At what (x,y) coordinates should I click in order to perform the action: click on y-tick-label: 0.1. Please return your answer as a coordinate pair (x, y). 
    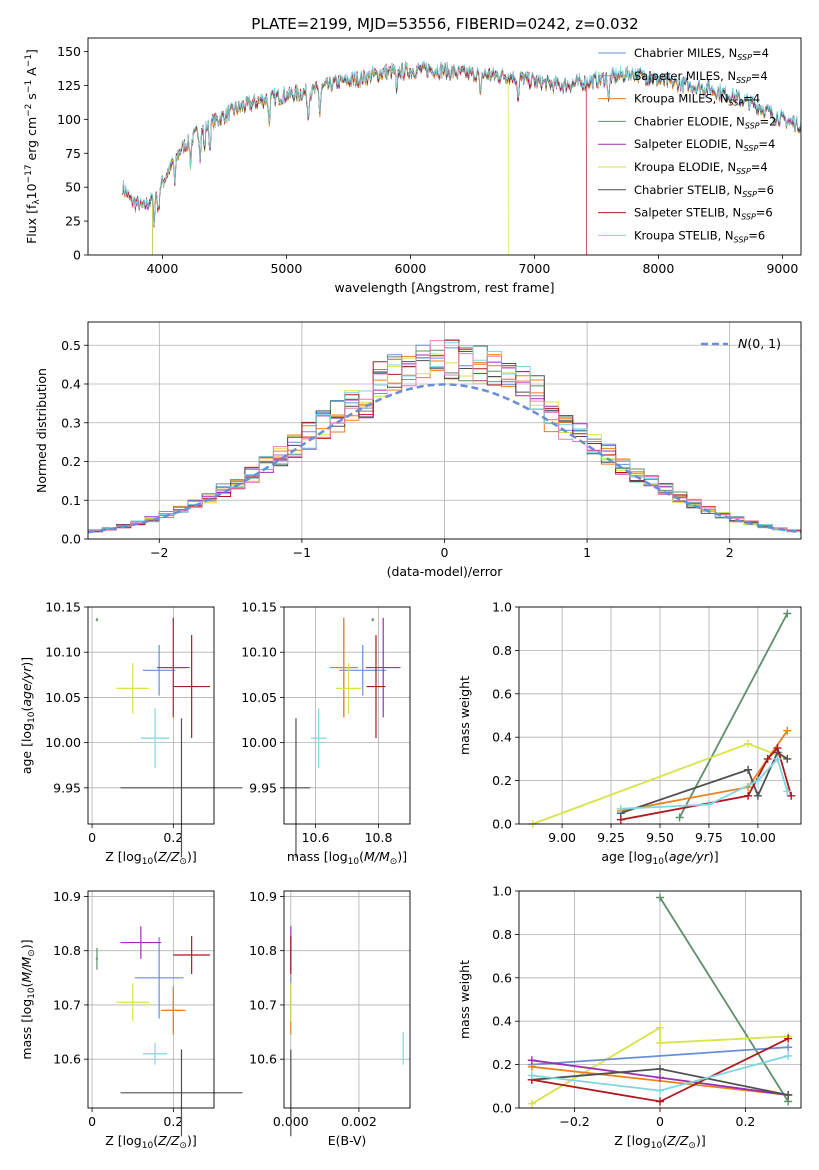
    Looking at the image, I should click on (71, 500).